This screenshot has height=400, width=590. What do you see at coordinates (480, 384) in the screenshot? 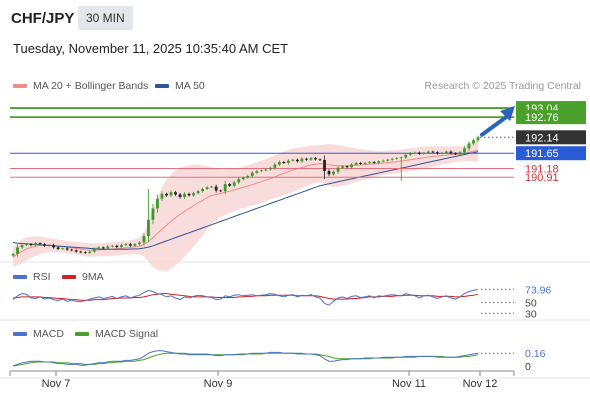
I see `x-axis-tick-label: Nov 12` at bounding box center [480, 384].